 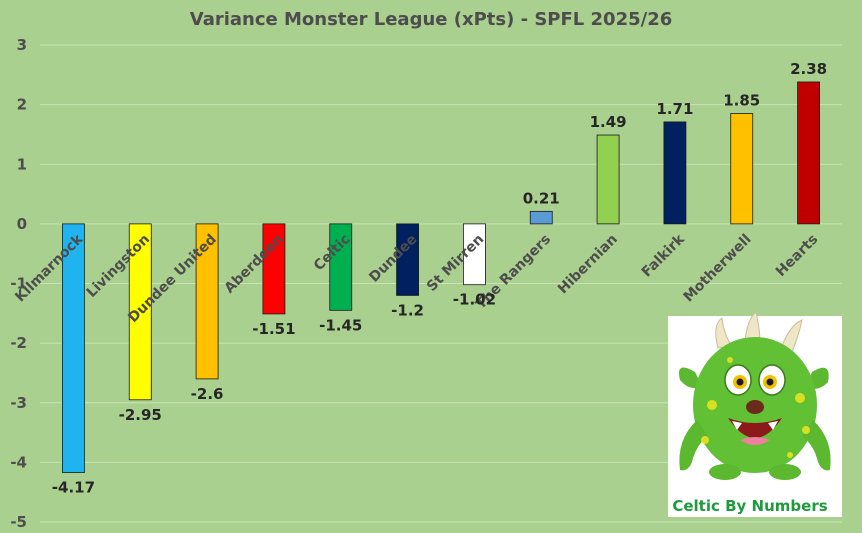 What do you see at coordinates (140, 312) in the screenshot?
I see `bar-livingston` at bounding box center [140, 312].